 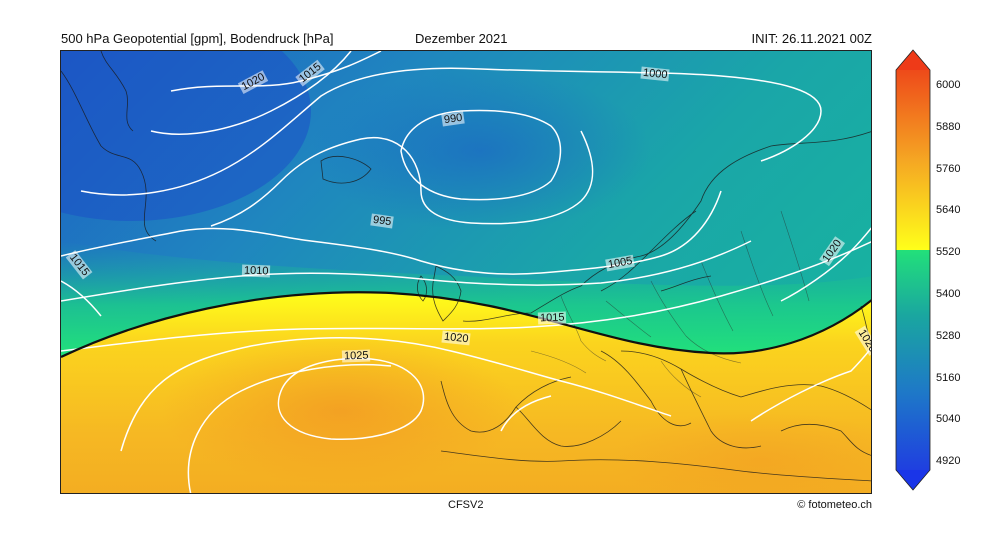 I want to click on colorbar-tick-label: 5640, so click(x=948, y=210).